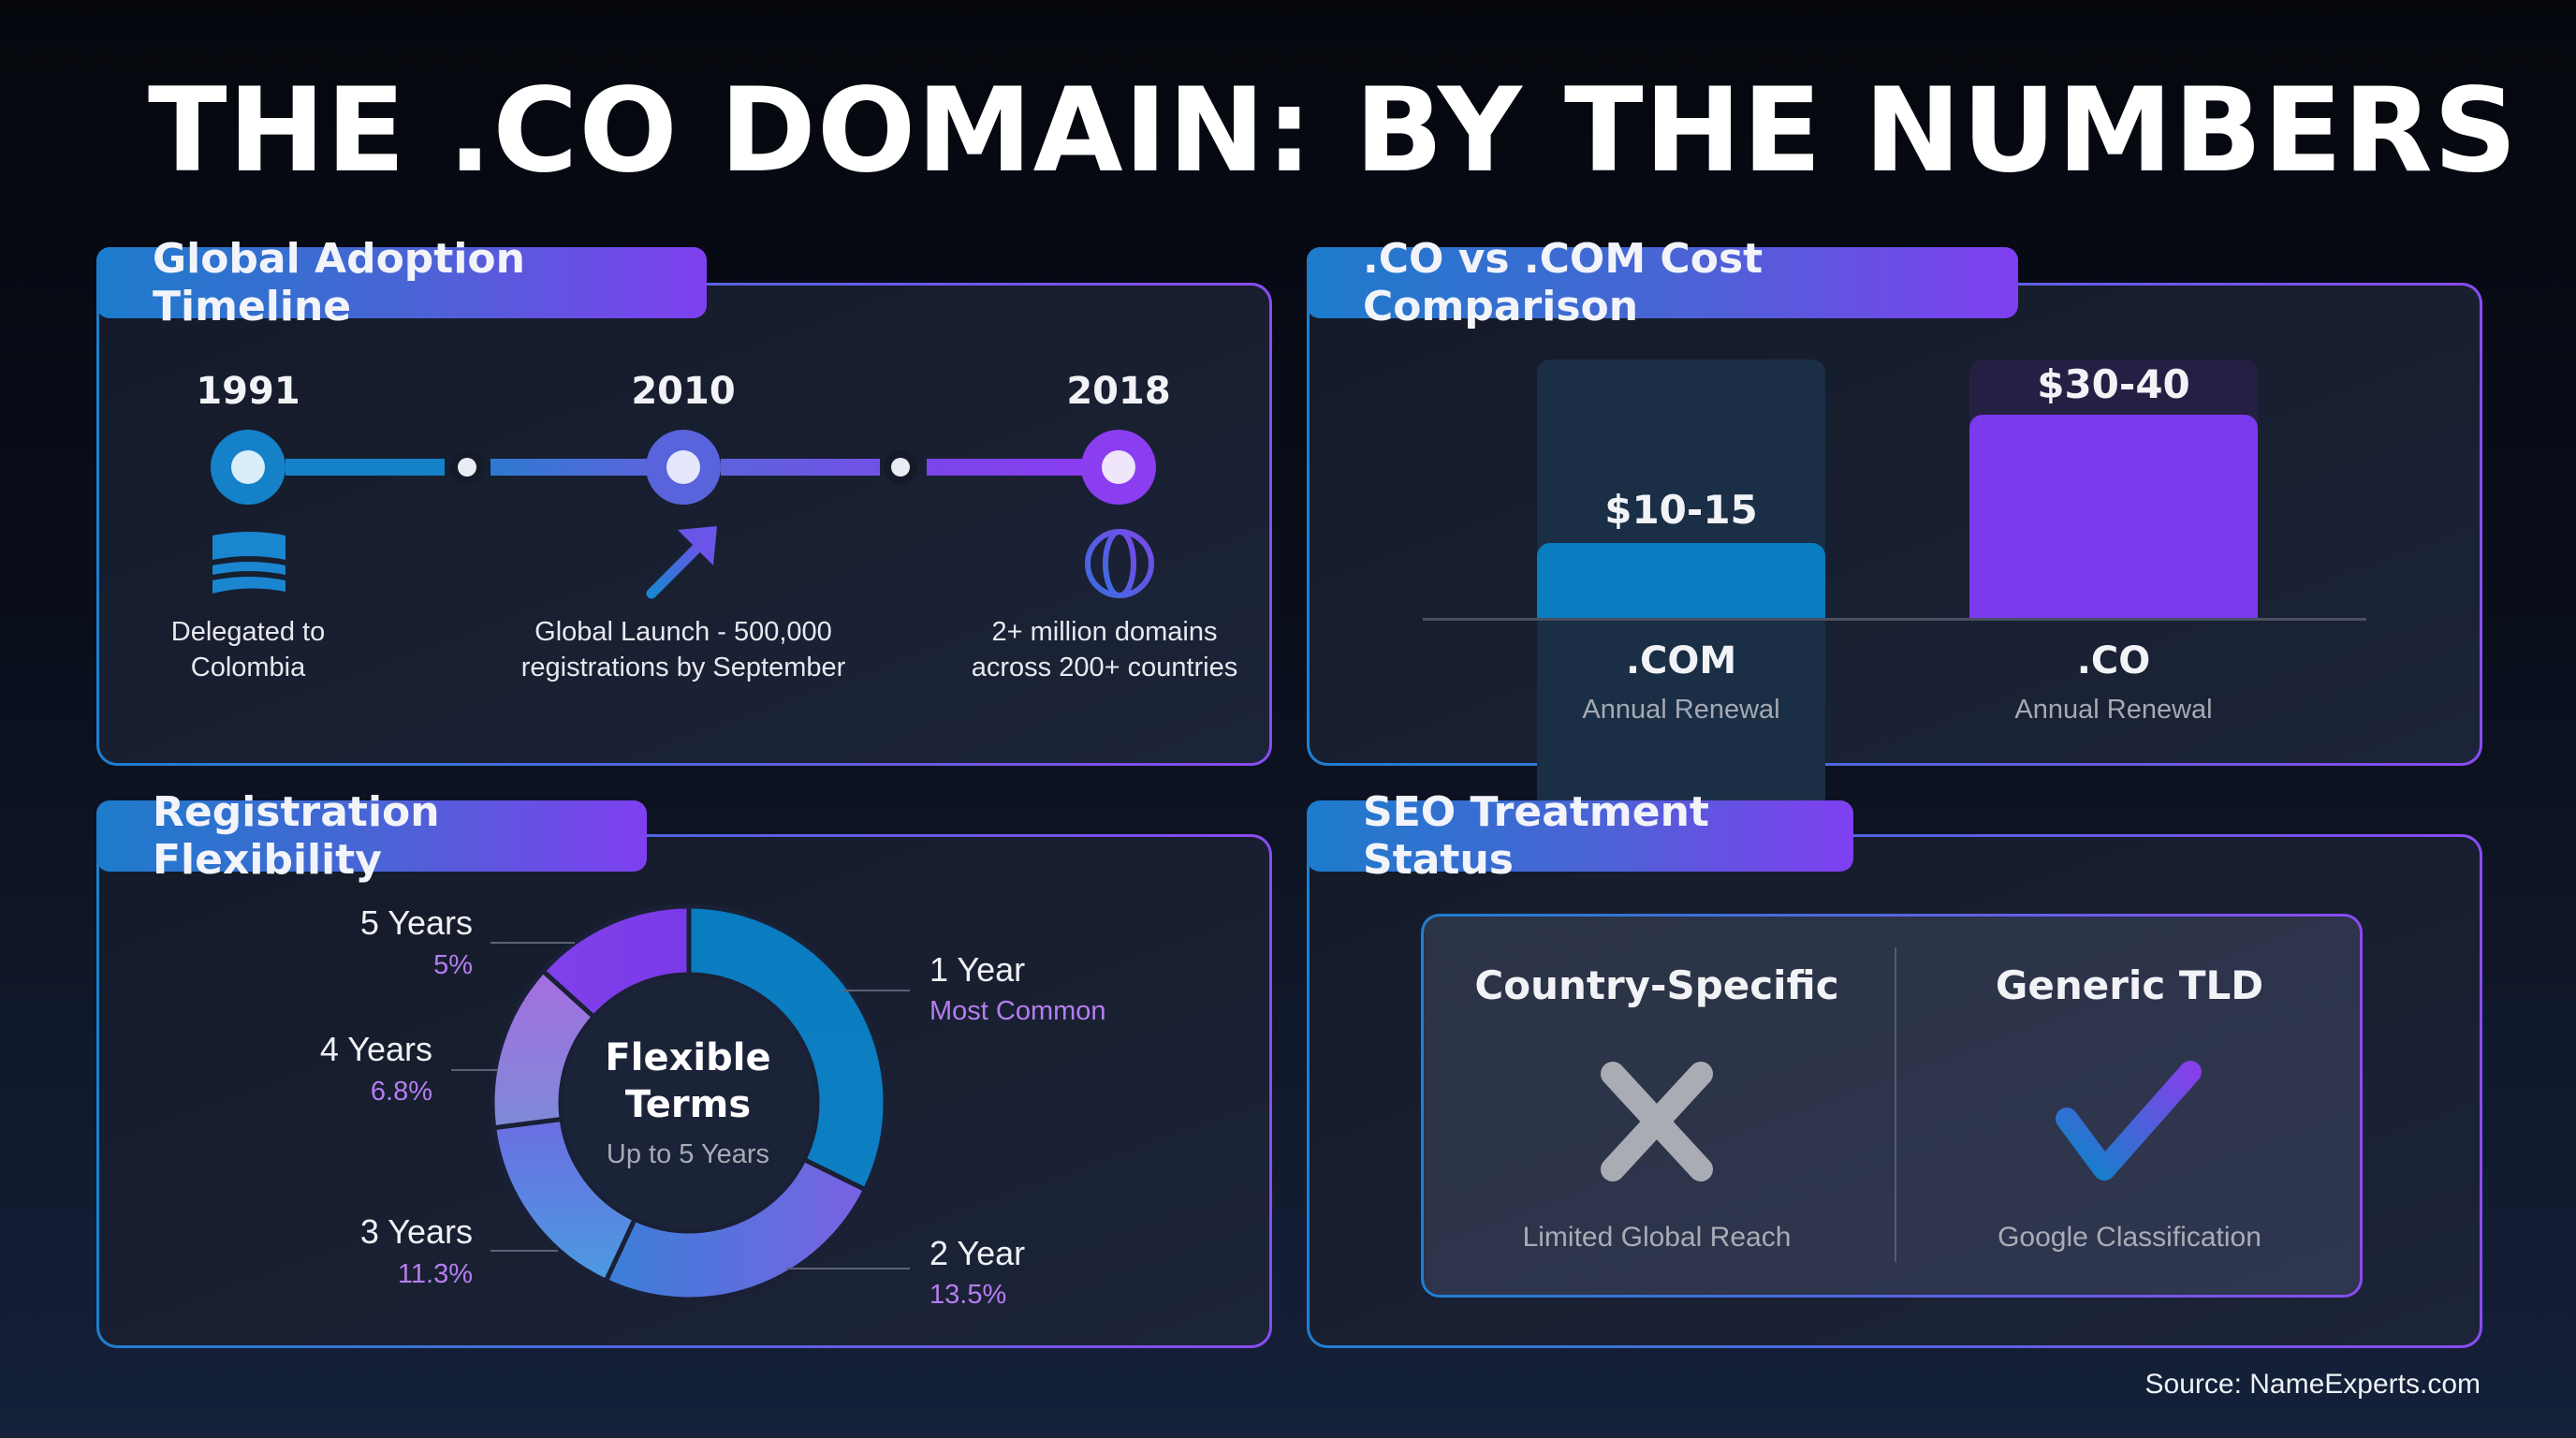 The height and width of the screenshot is (1438, 2576). I want to click on seo-divider, so click(1895, 1104).